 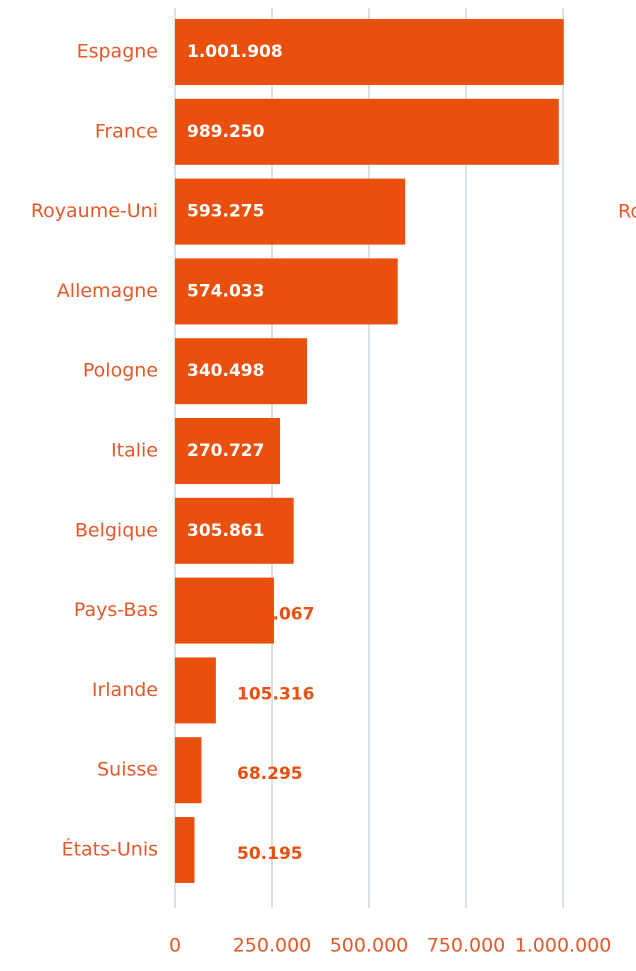 What do you see at coordinates (466, 946) in the screenshot?
I see `x-tick-label: 750.000` at bounding box center [466, 946].